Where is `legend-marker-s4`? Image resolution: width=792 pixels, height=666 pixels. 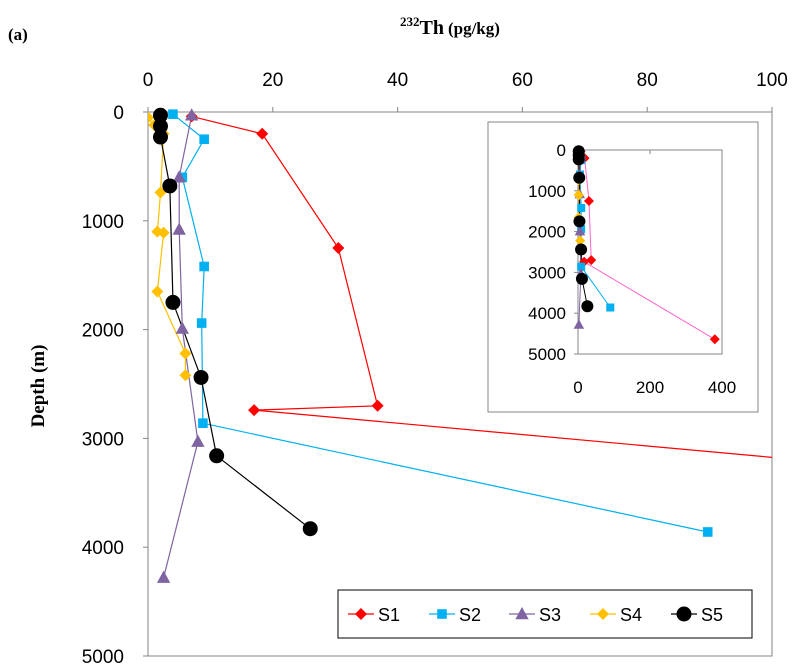 legend-marker-s4 is located at coordinates (603, 614).